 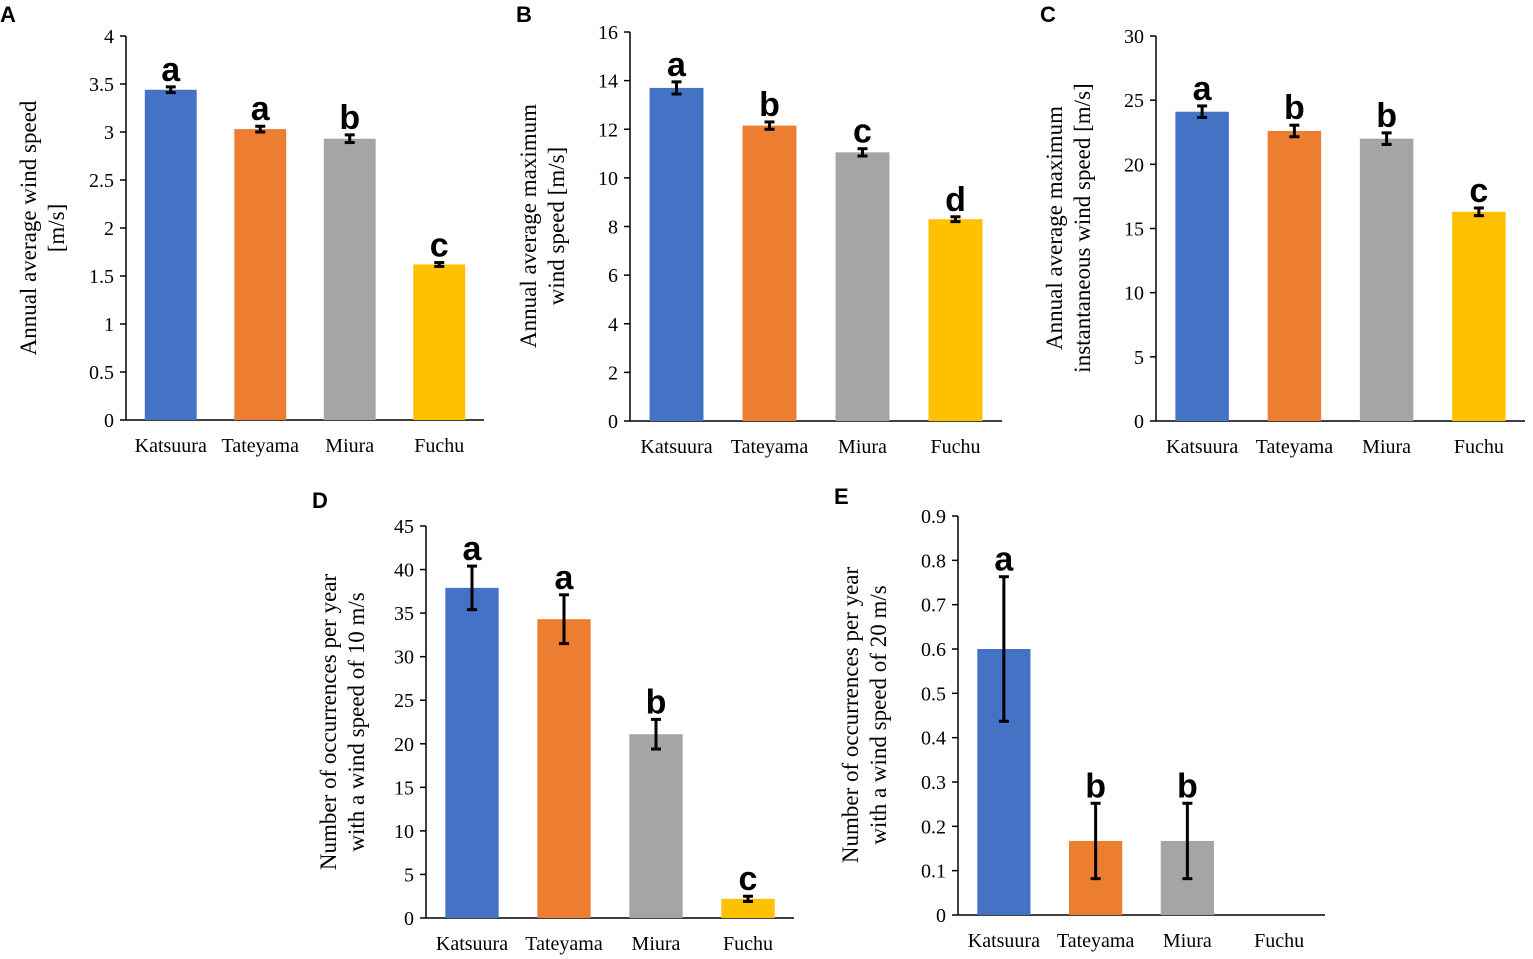 What do you see at coordinates (542, 226) in the screenshot?
I see `y-axis-label: Annual average maximum wind speed [m/s]` at bounding box center [542, 226].